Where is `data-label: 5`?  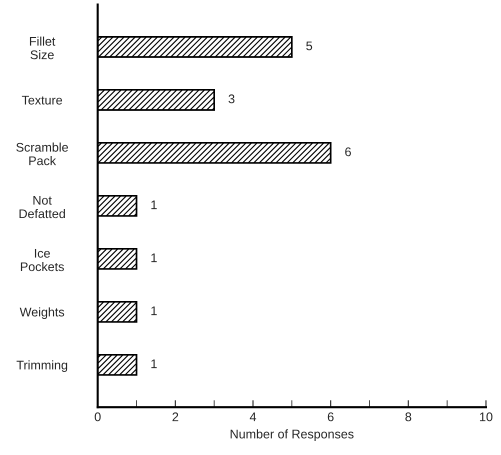 data-label: 5 is located at coordinates (309, 46).